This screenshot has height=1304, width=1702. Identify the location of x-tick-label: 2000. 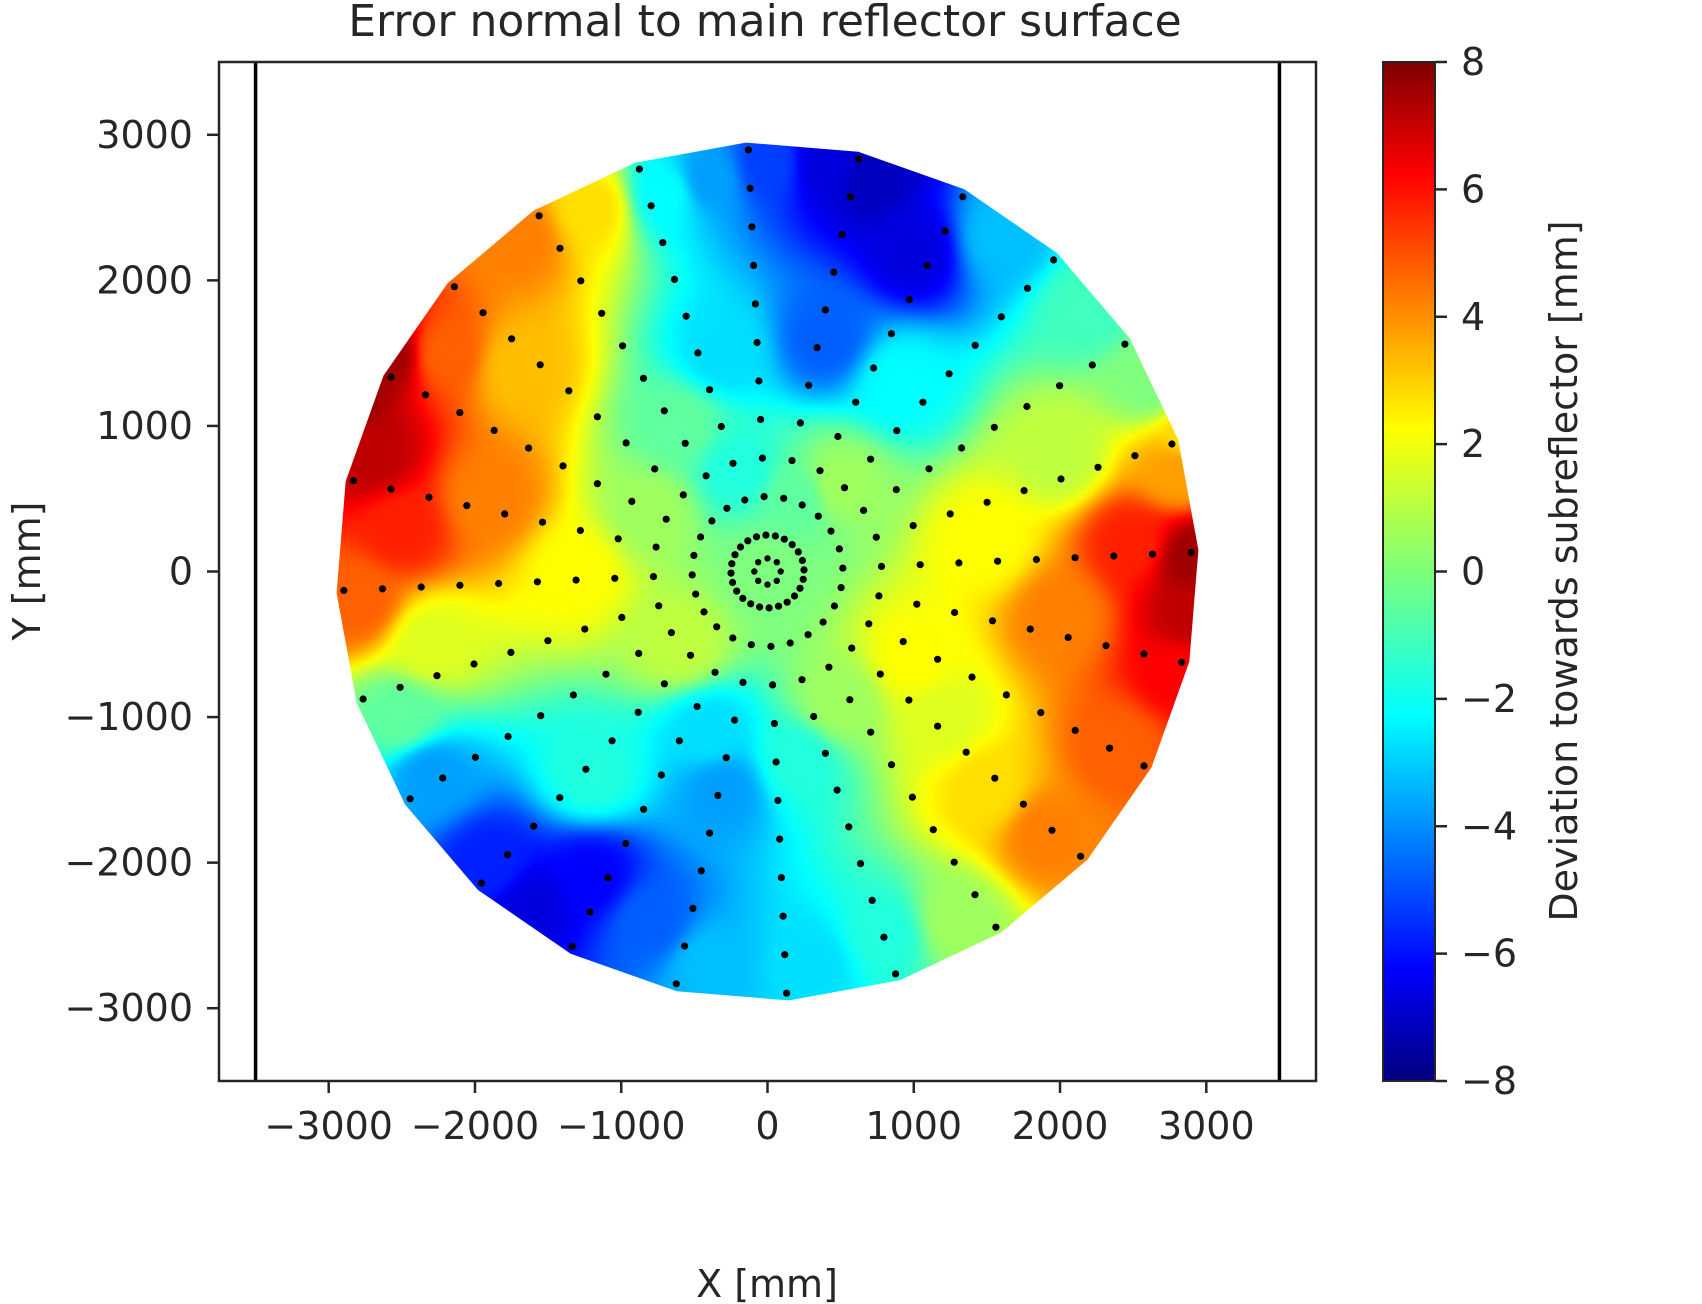
(1060, 1126).